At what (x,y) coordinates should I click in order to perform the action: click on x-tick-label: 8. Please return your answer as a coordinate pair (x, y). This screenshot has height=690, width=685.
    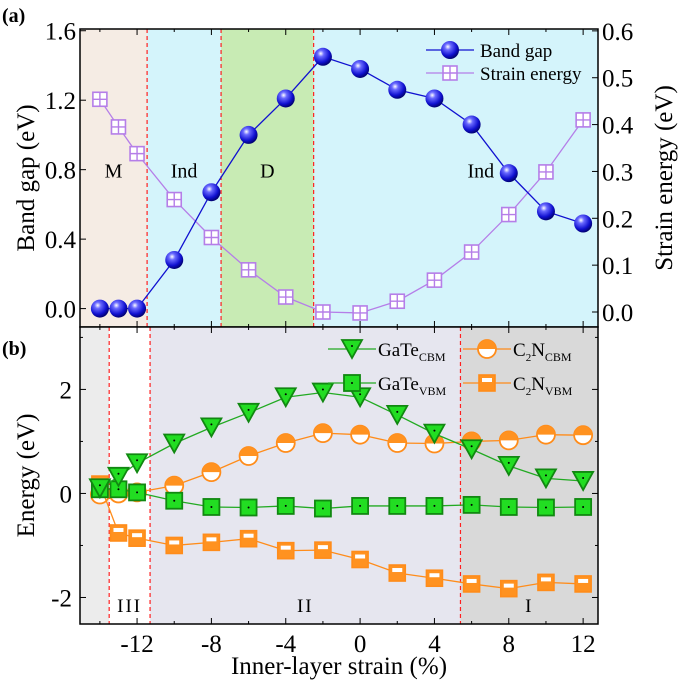
    Looking at the image, I should click on (509, 644).